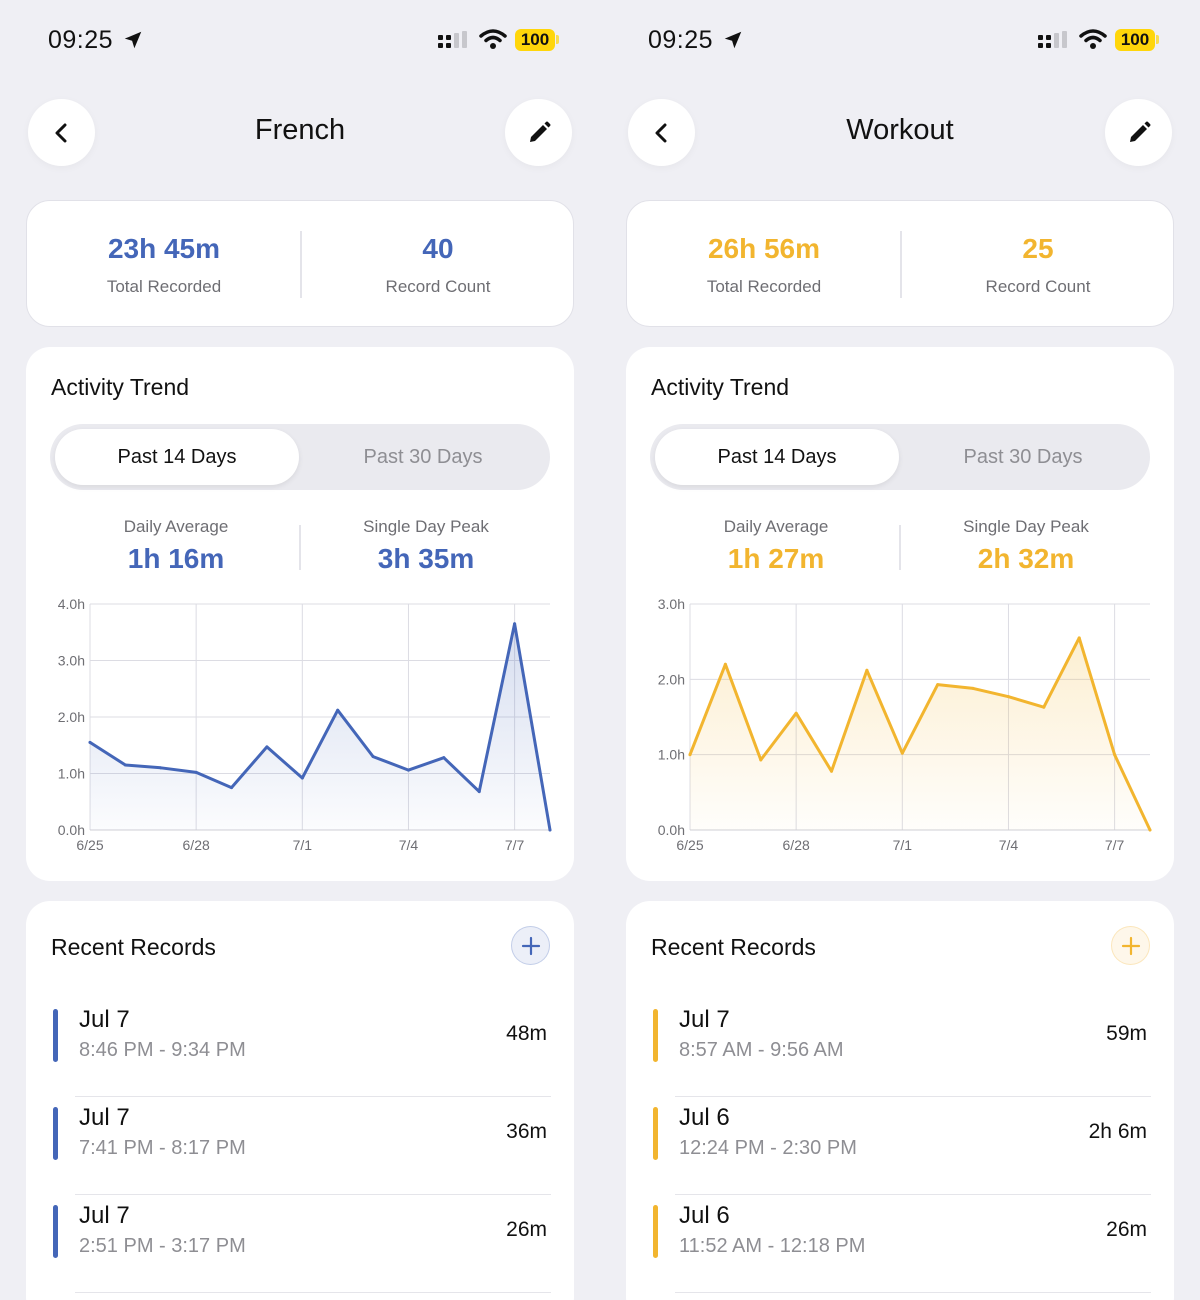 The image size is (1200, 1300). I want to click on activity-chart: 0.0h 1.0h 2.0h 3.0h 6/25 6/28 7/1 7/4 7/7, so click(905, 724).